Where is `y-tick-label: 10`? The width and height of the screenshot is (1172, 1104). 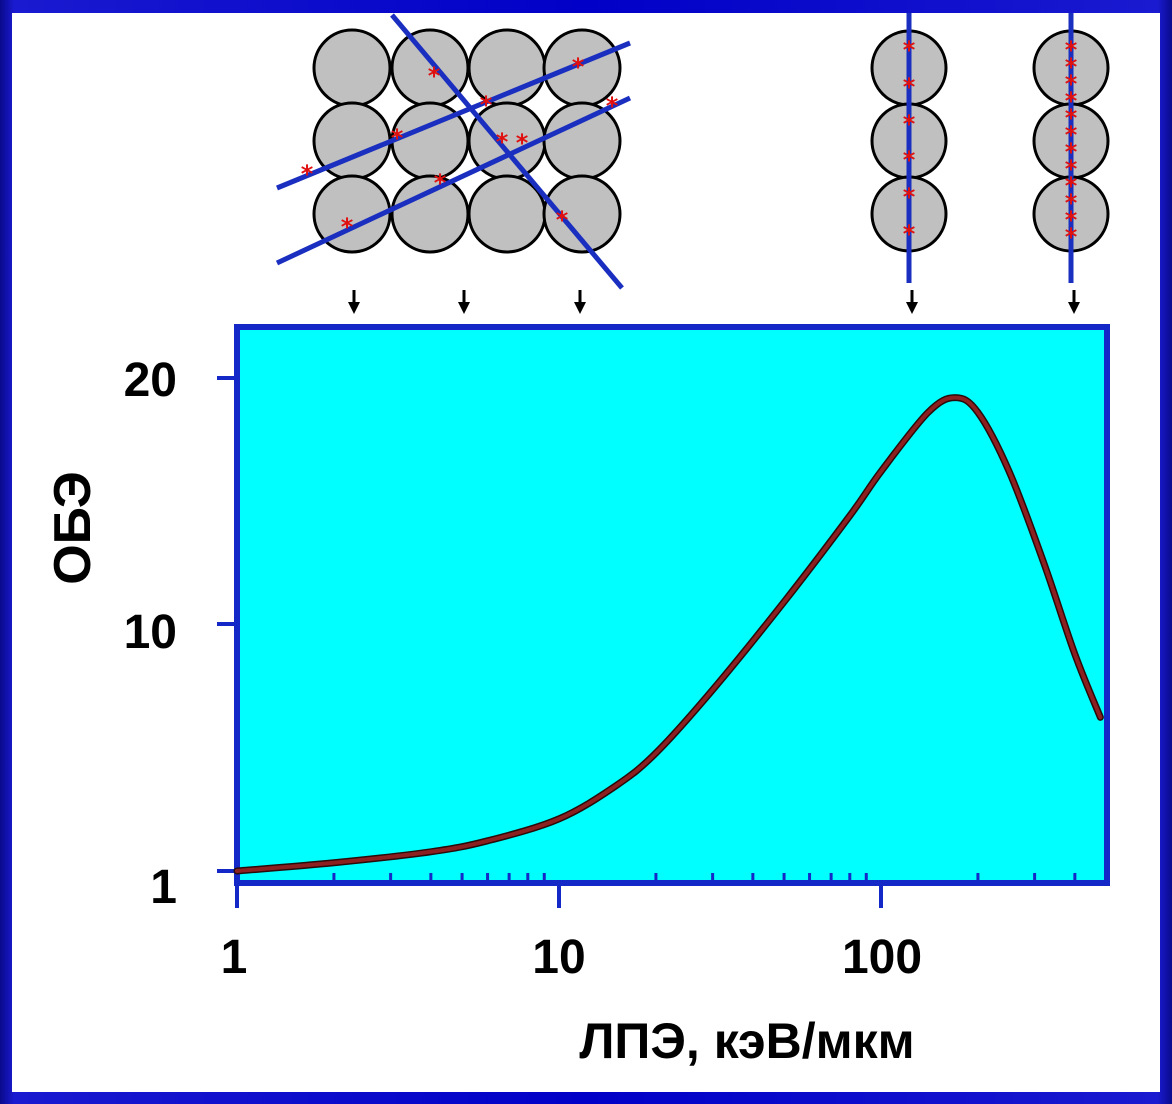
y-tick-label: 10 is located at coordinates (150, 632).